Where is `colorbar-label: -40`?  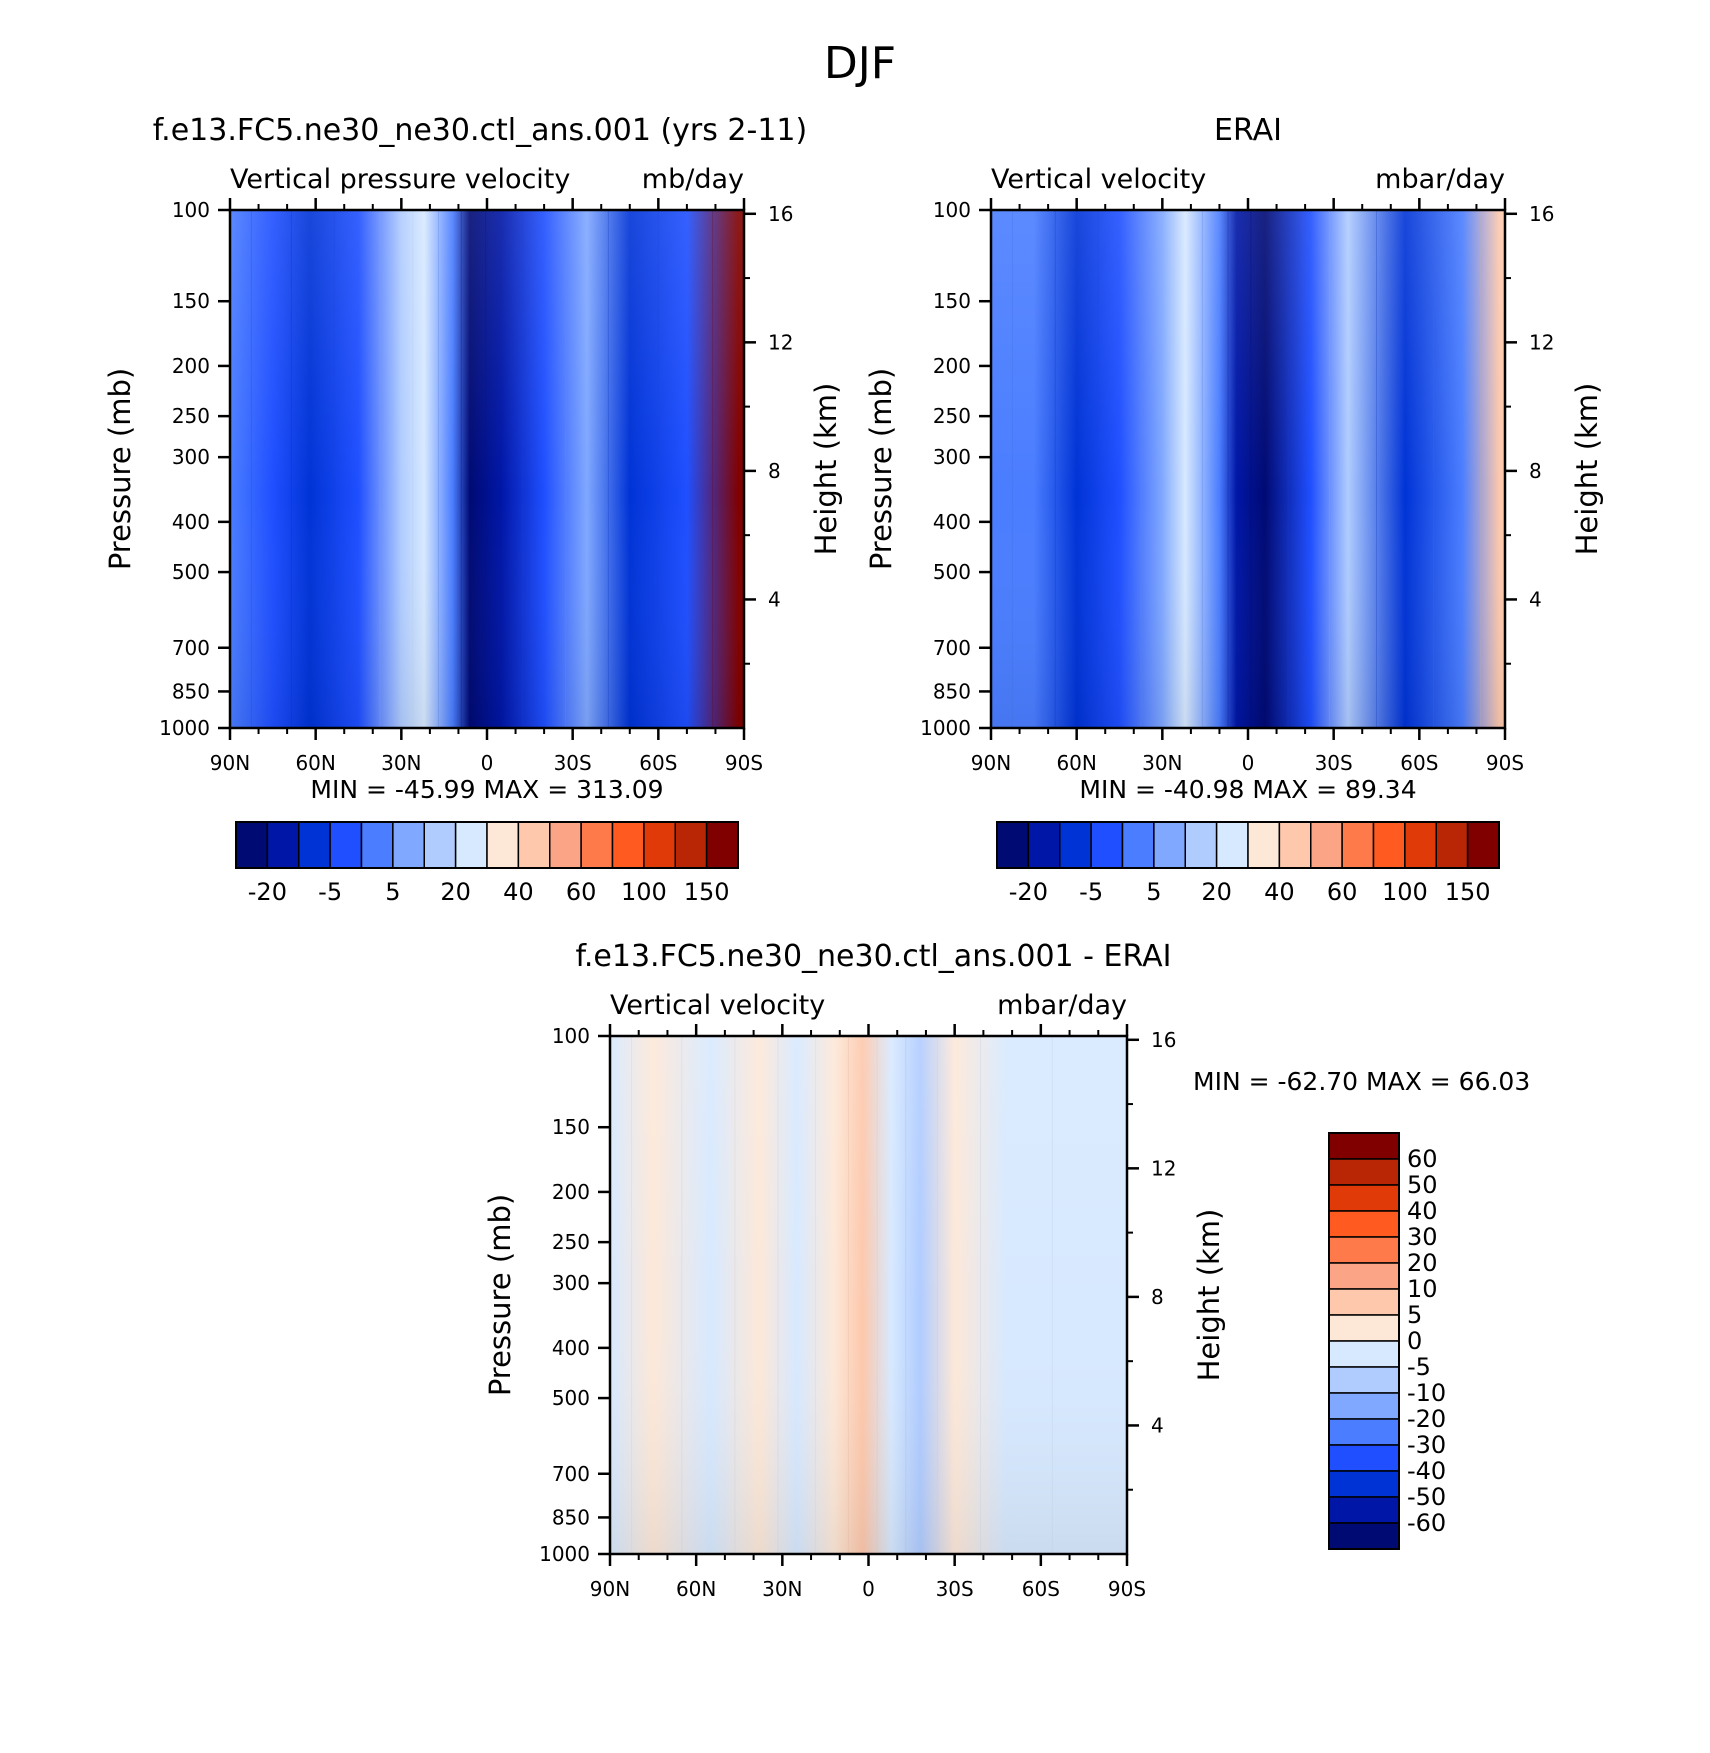 colorbar-label: -40 is located at coordinates (1426, 1471).